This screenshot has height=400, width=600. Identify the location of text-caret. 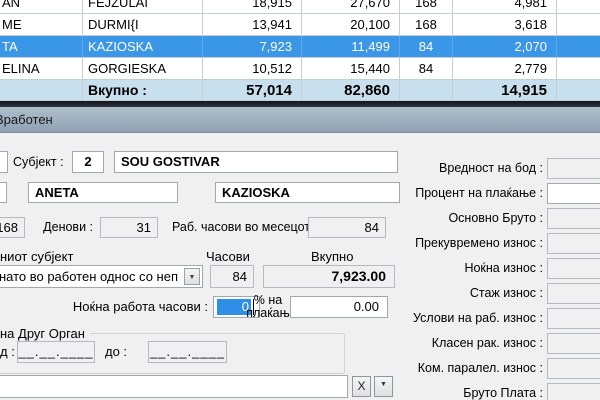
(253, 307).